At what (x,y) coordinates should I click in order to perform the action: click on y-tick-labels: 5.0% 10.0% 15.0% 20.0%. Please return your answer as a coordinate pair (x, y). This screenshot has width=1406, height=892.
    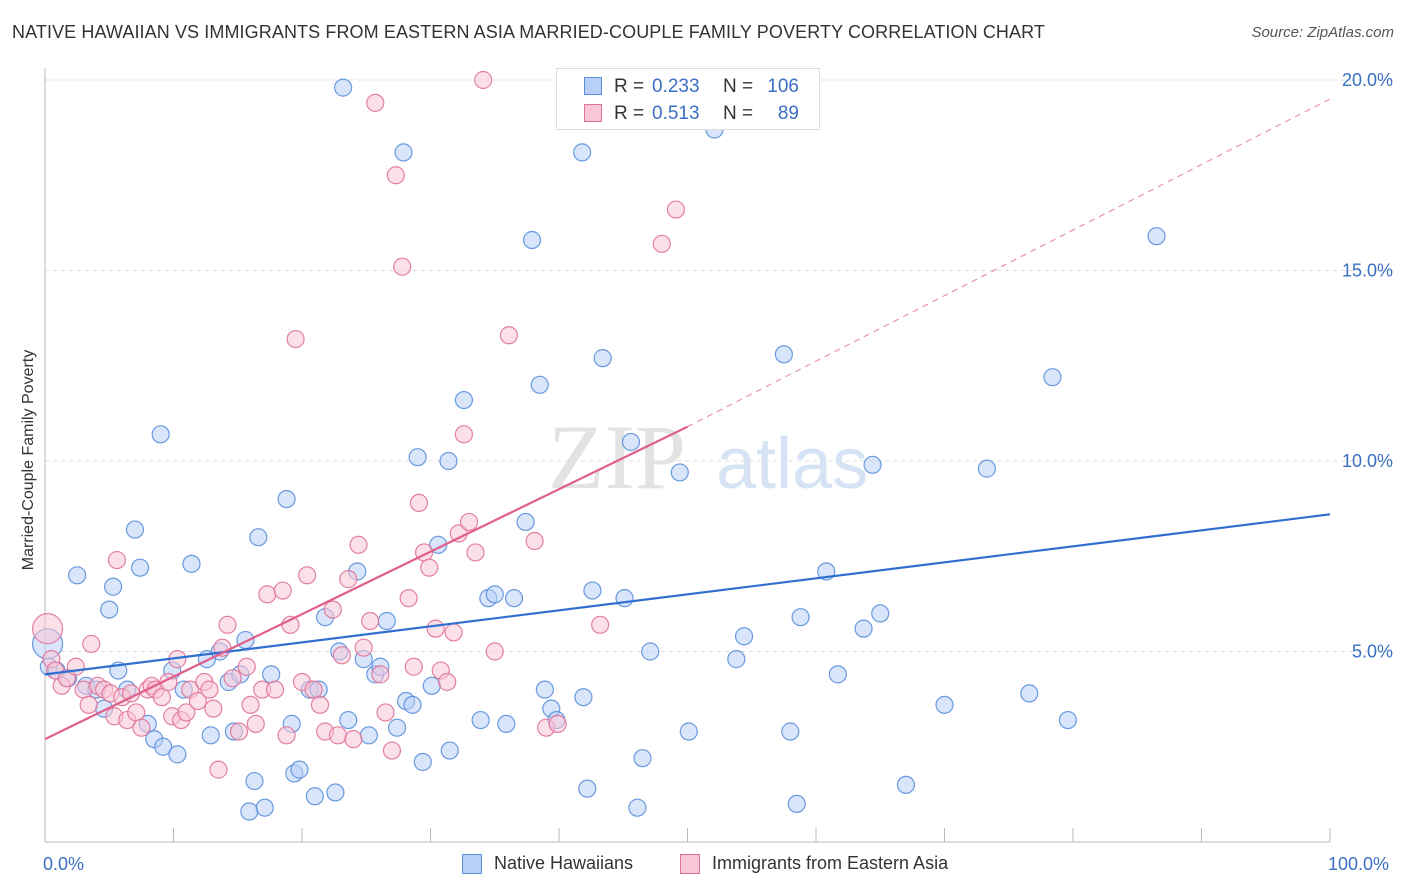
    Looking at the image, I should click on (1367, 366).